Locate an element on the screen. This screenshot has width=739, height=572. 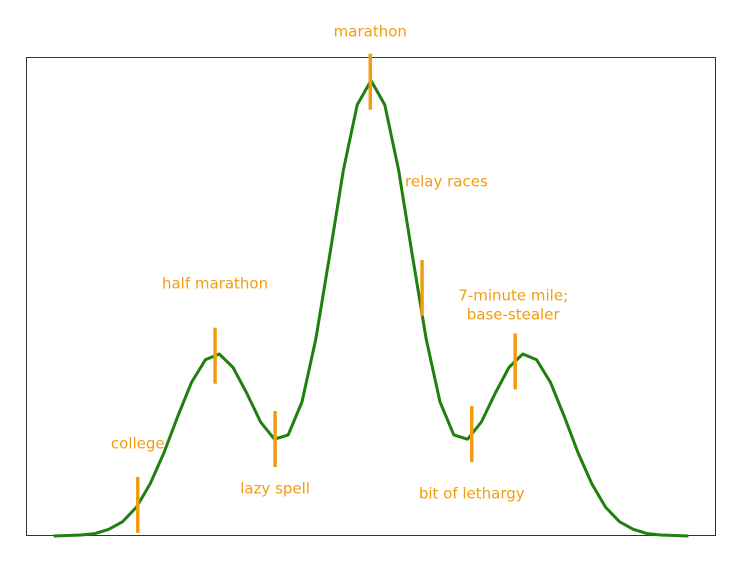
annotation-label: bit of lethargy is located at coordinates (472, 494).